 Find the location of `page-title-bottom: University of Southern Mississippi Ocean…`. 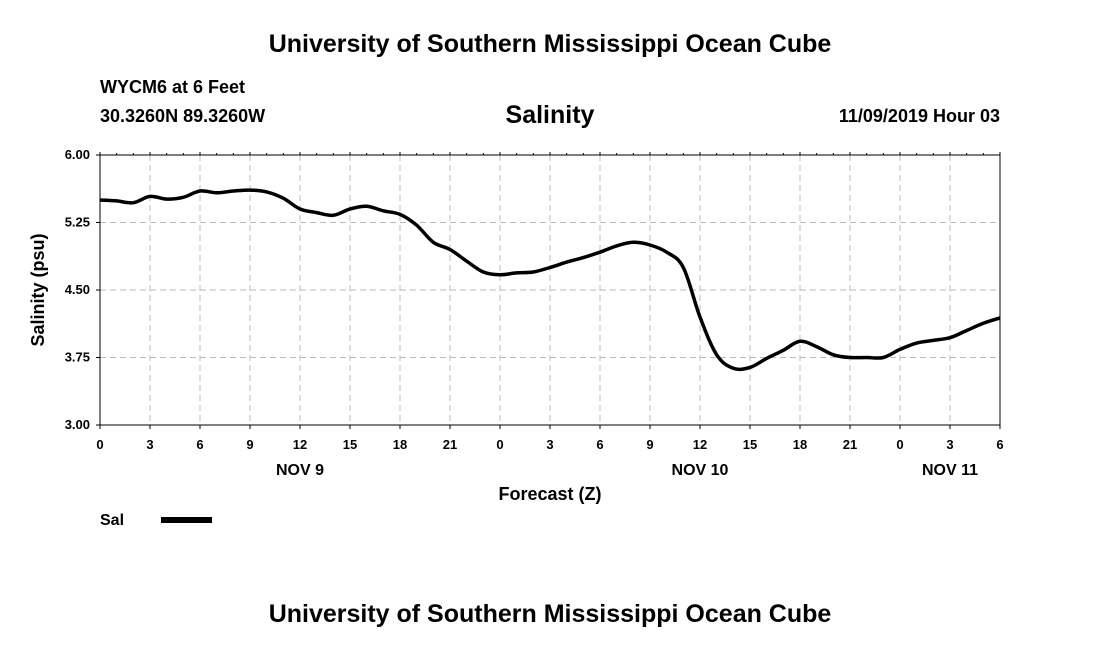

page-title-bottom: University of Southern Mississippi Ocean… is located at coordinates (550, 614).